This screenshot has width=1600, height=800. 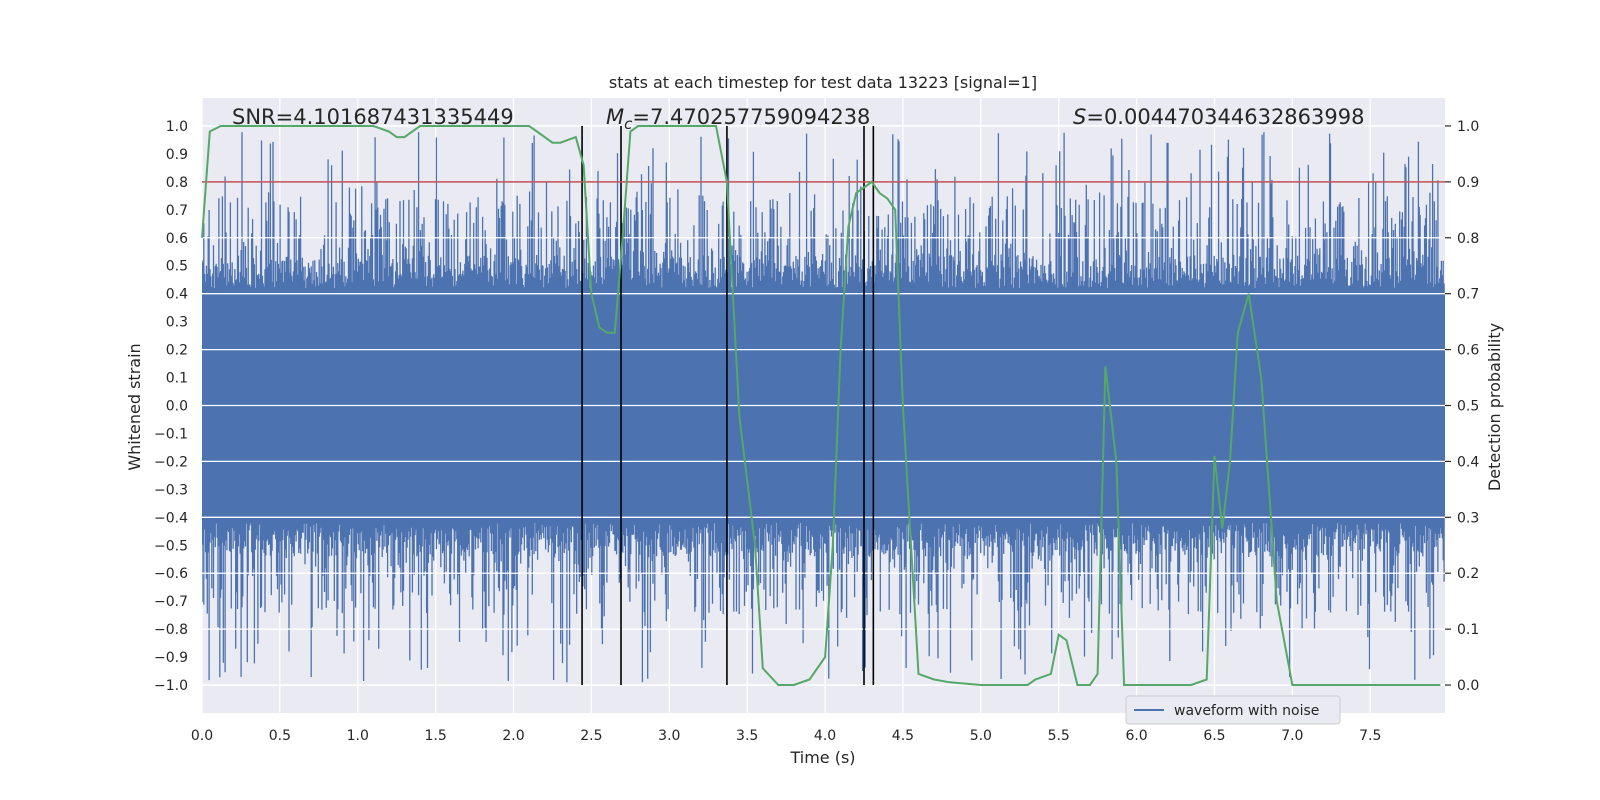 I want to click on right-y-tick-label: 0.2, so click(x=1468, y=574).